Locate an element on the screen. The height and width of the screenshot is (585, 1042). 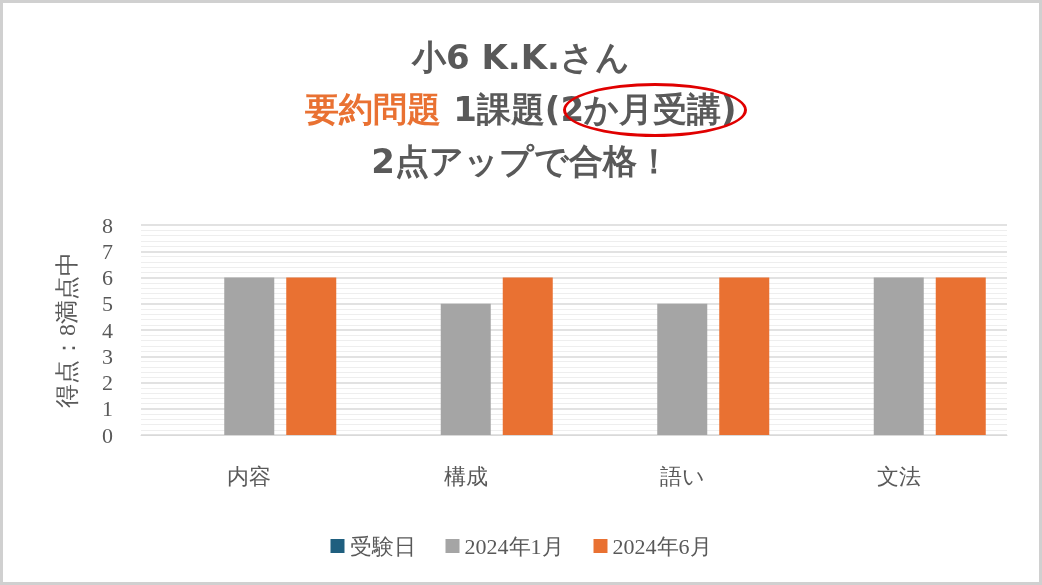
chart-title: 小6 K.K.さん is located at coordinates (520, 57).